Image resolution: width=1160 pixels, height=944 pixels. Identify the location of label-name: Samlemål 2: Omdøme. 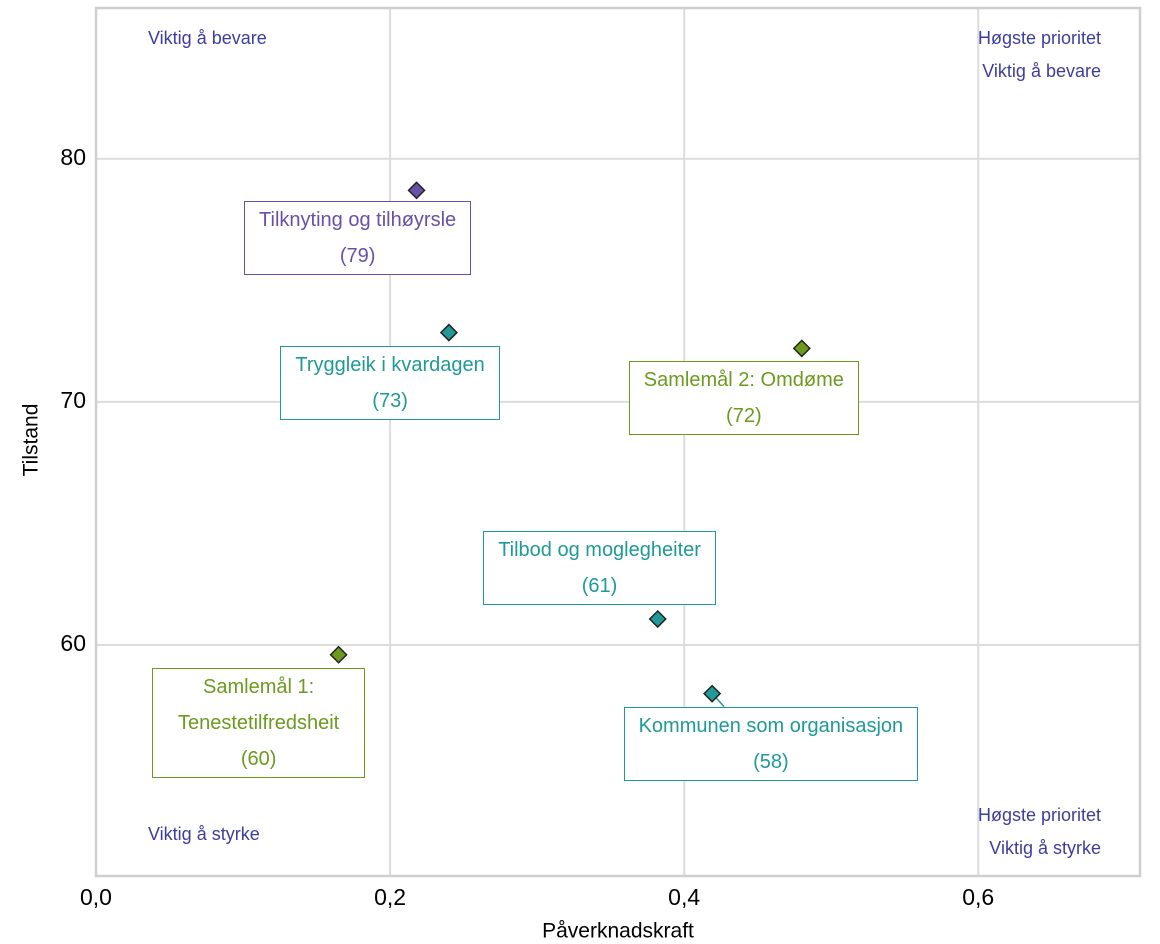
(743, 380).